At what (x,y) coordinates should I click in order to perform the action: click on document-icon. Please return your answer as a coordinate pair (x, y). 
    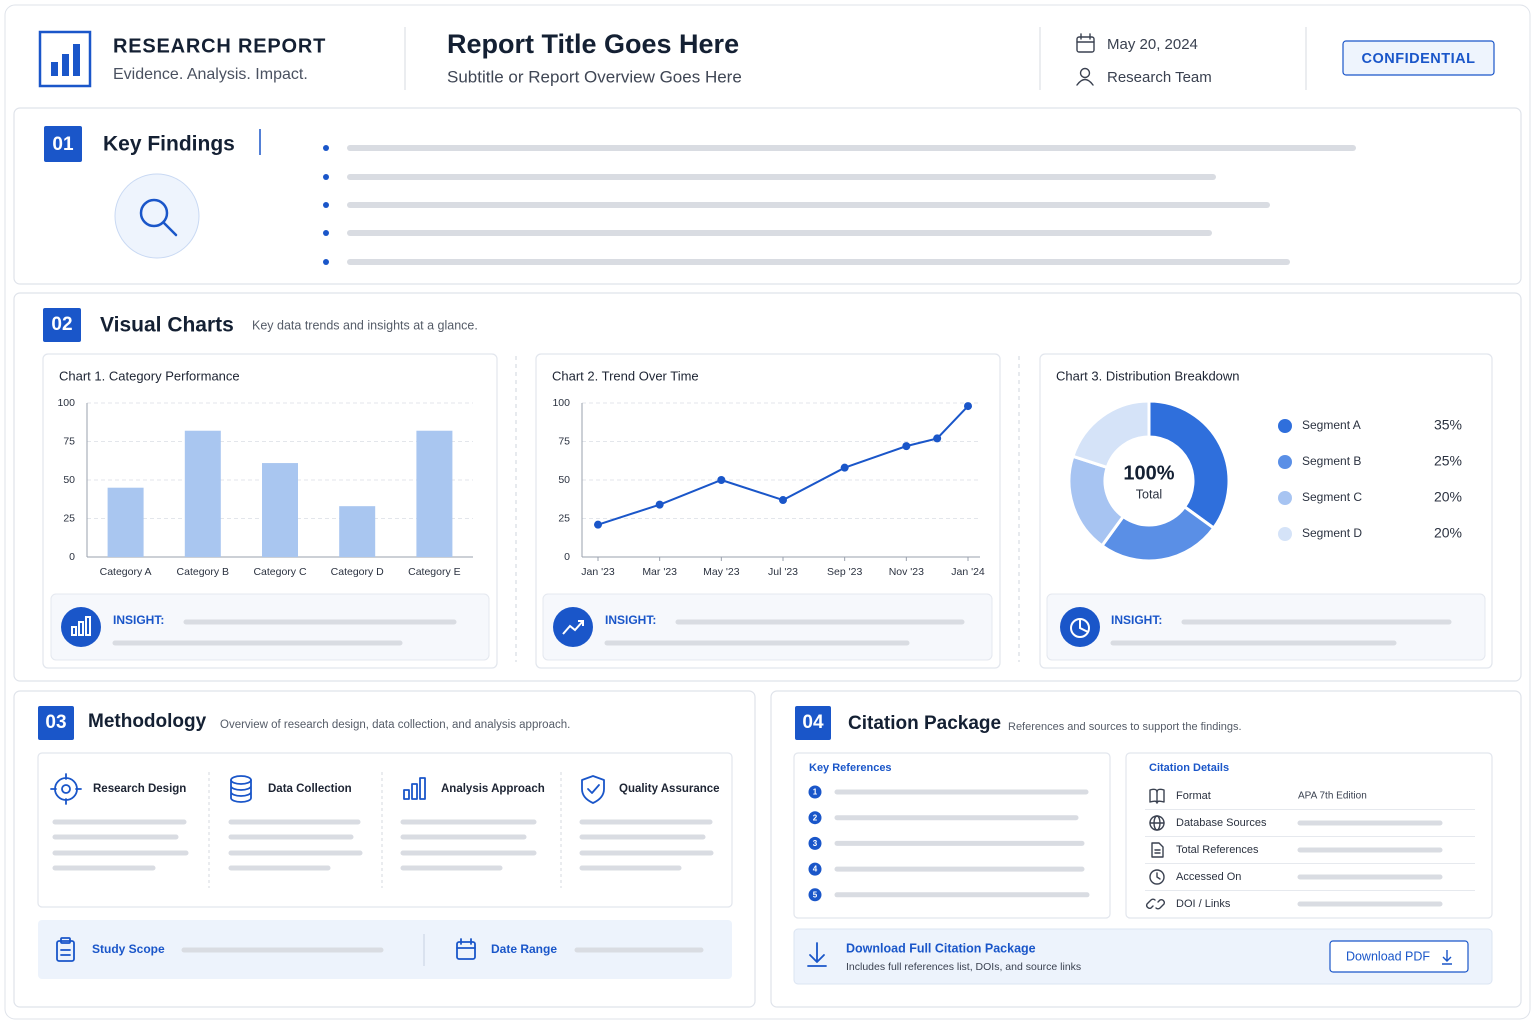
    Looking at the image, I should click on (1157, 850).